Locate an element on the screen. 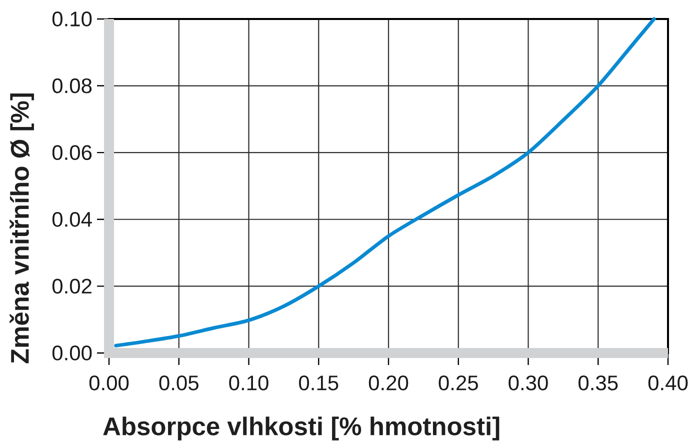  x-axis-title: Absorpce vlhkosti [% hmotnosti] is located at coordinates (301, 428).